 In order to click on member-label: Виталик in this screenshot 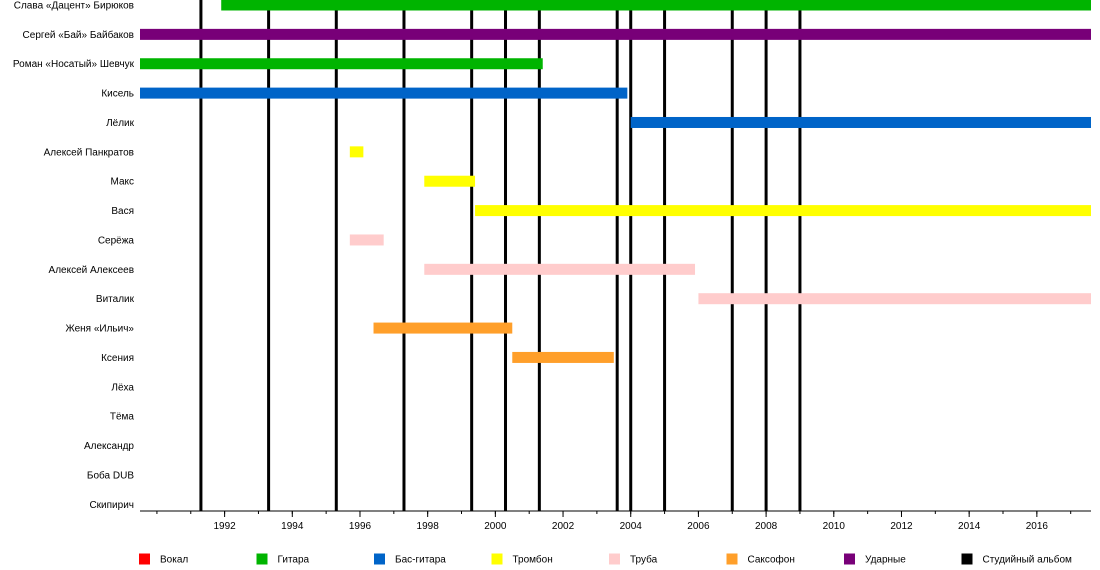, I will do `click(115, 299)`.